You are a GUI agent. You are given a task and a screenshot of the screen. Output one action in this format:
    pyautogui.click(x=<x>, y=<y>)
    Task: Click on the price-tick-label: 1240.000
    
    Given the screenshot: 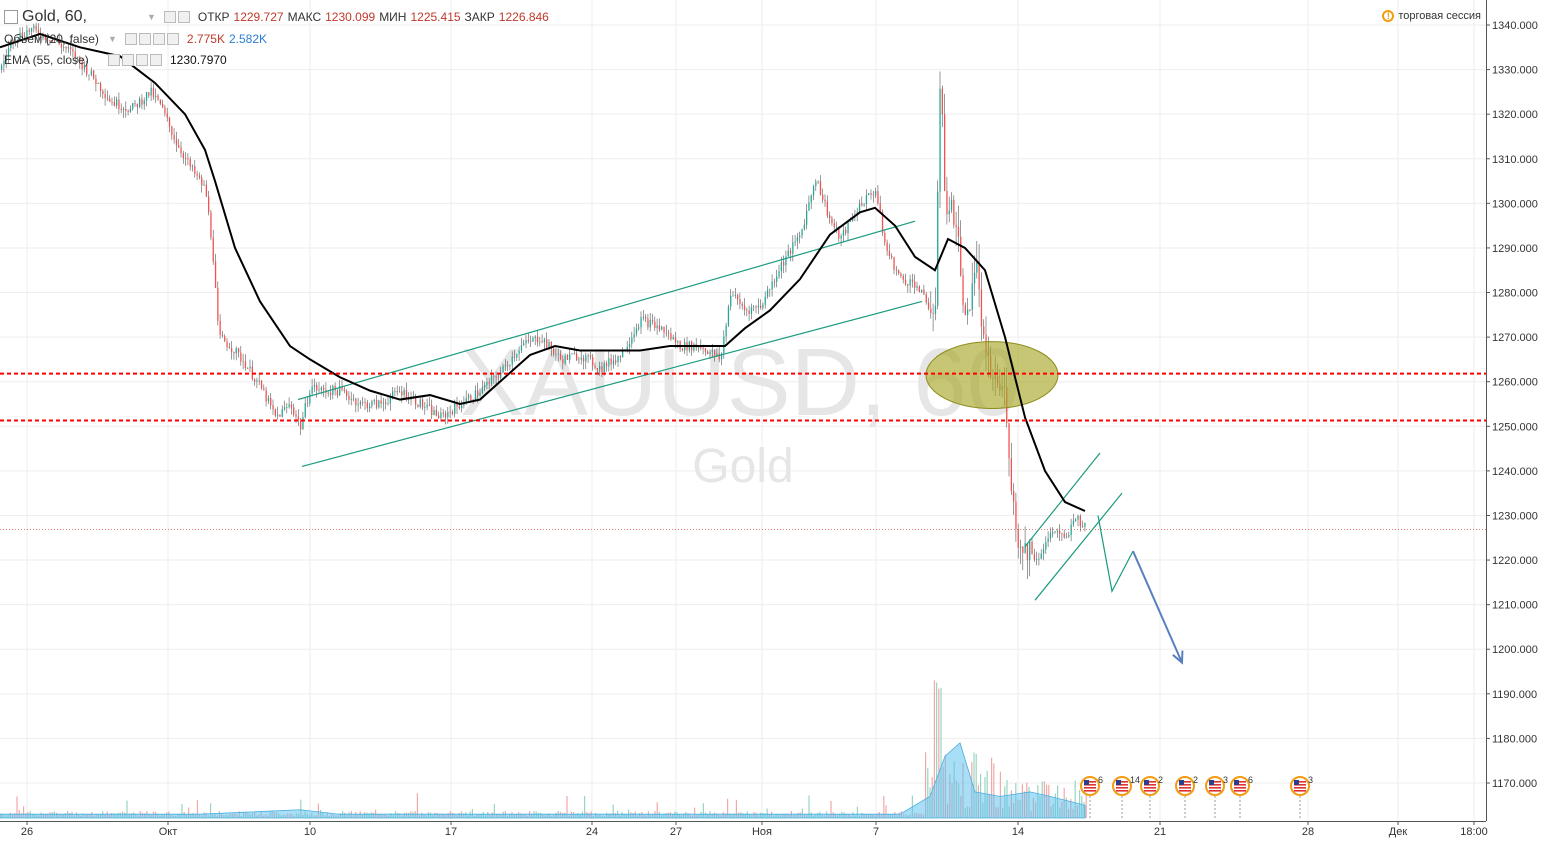 What is the action you would take?
    pyautogui.click(x=1515, y=472)
    